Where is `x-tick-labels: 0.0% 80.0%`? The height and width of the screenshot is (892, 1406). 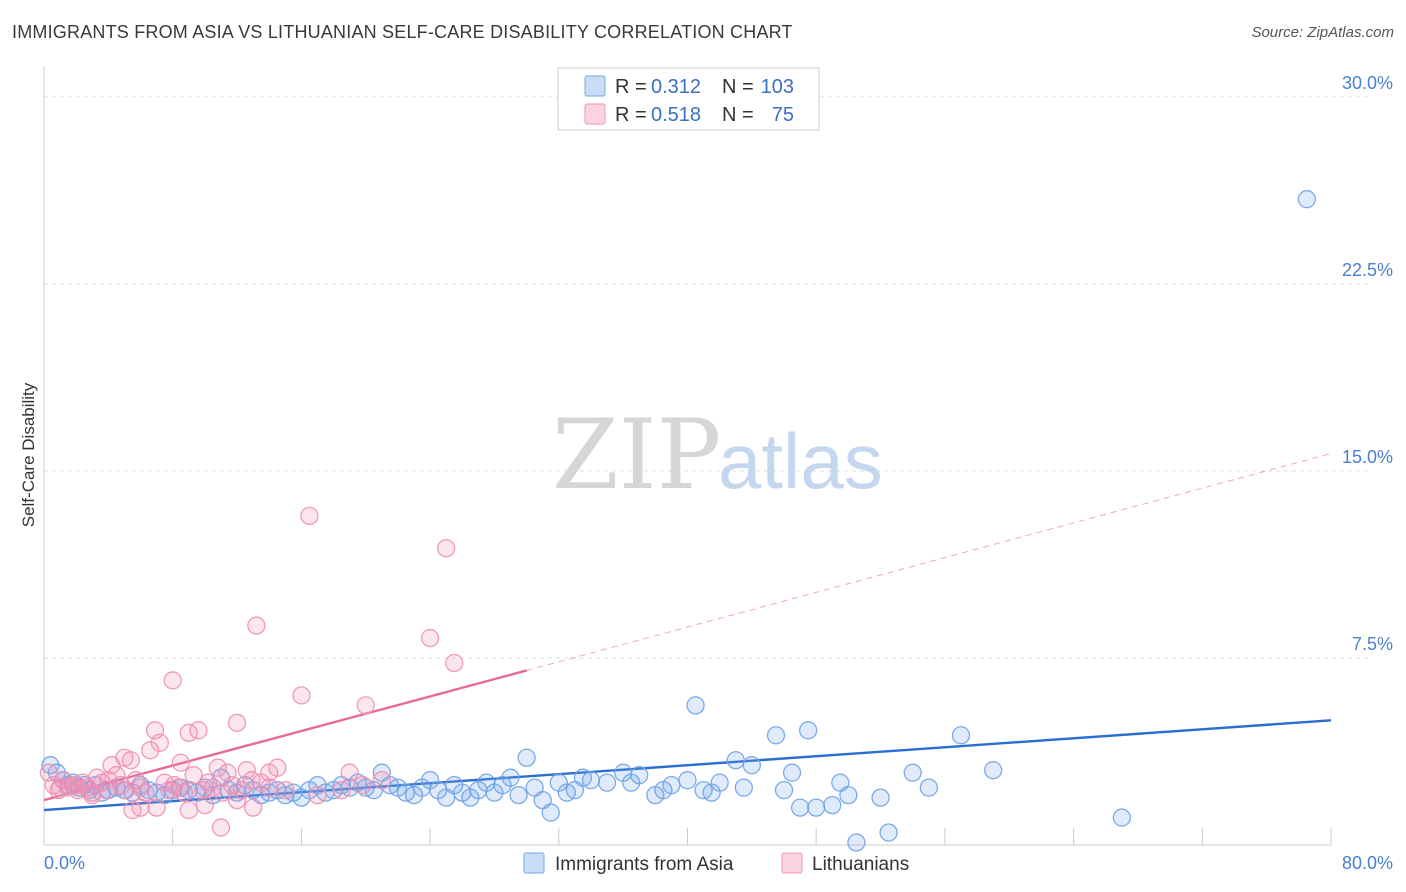
x-tick-labels: 0.0% 80.0% is located at coordinates (718, 863).